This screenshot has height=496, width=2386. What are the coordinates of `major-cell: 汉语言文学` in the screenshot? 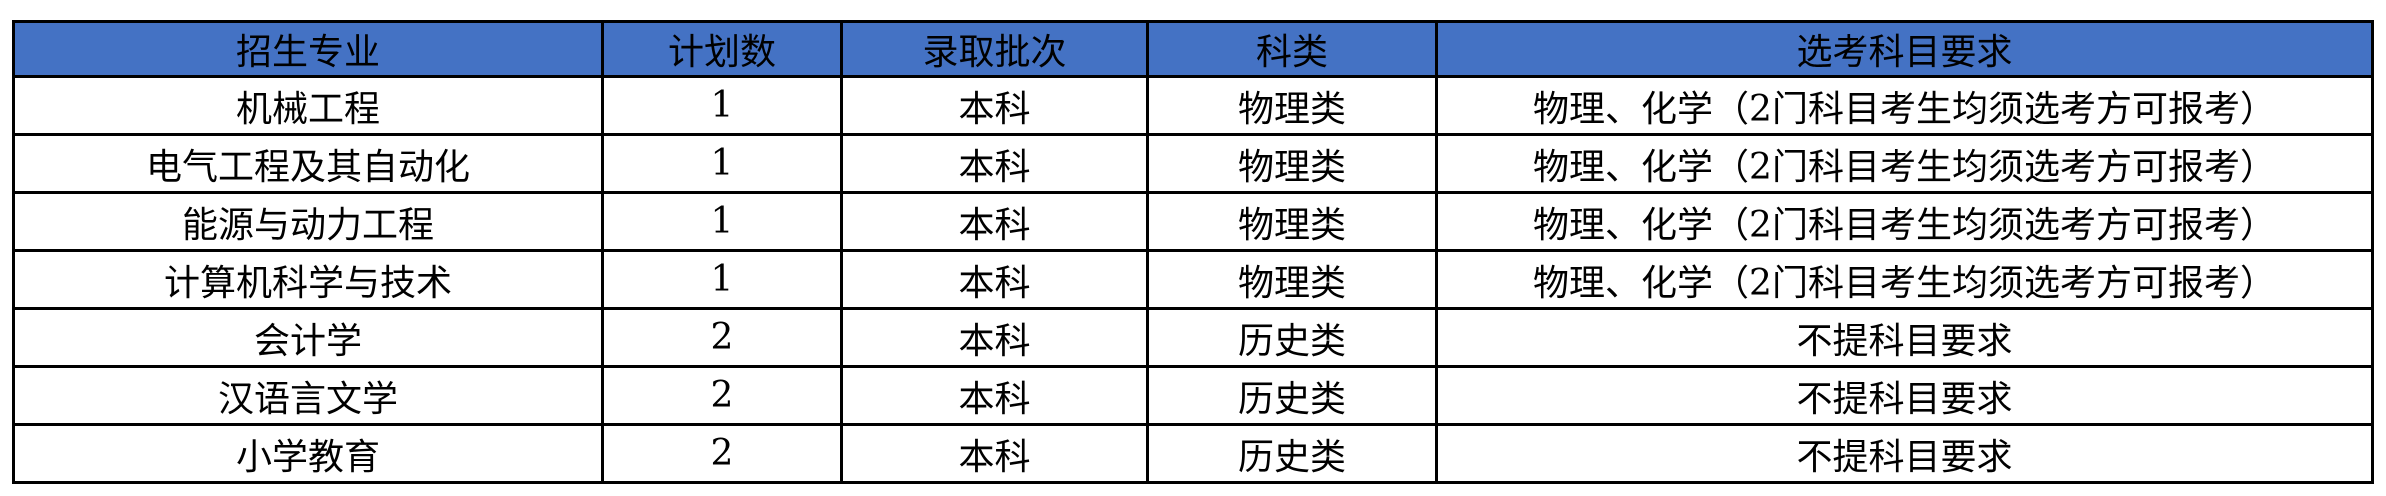 It's located at (308, 395).